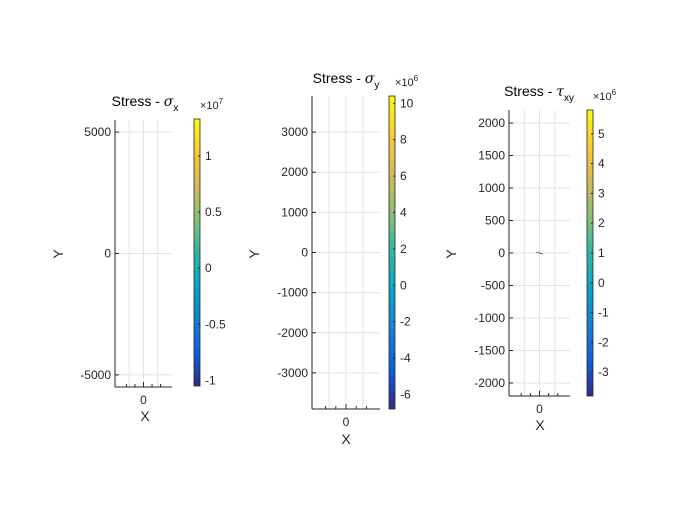  What do you see at coordinates (145, 103) in the screenshot?
I see `plot-title: Stress - σx` at bounding box center [145, 103].